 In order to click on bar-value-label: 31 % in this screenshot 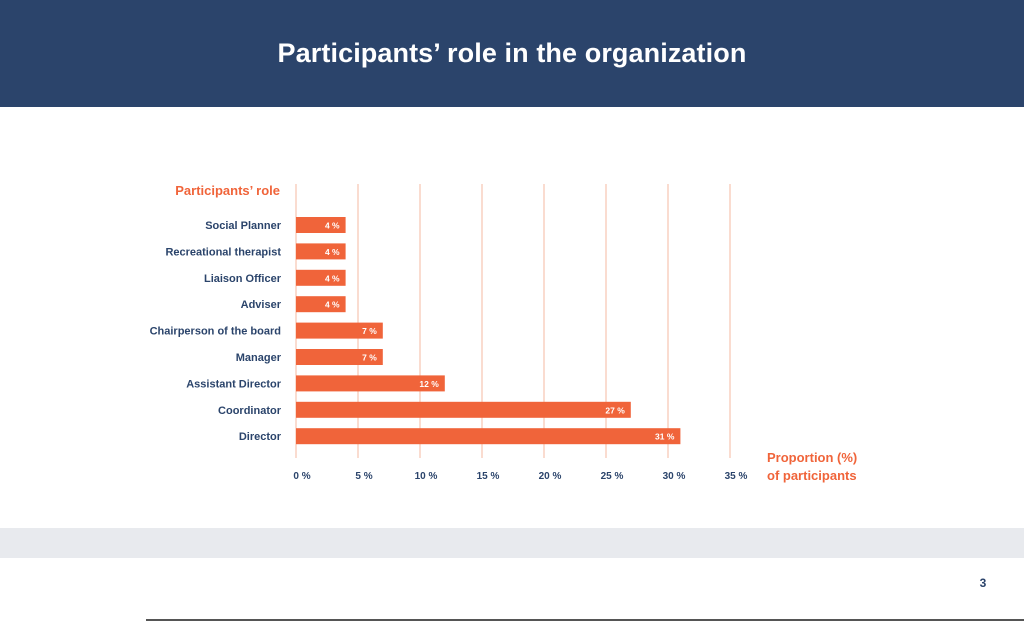, I will do `click(665, 437)`.